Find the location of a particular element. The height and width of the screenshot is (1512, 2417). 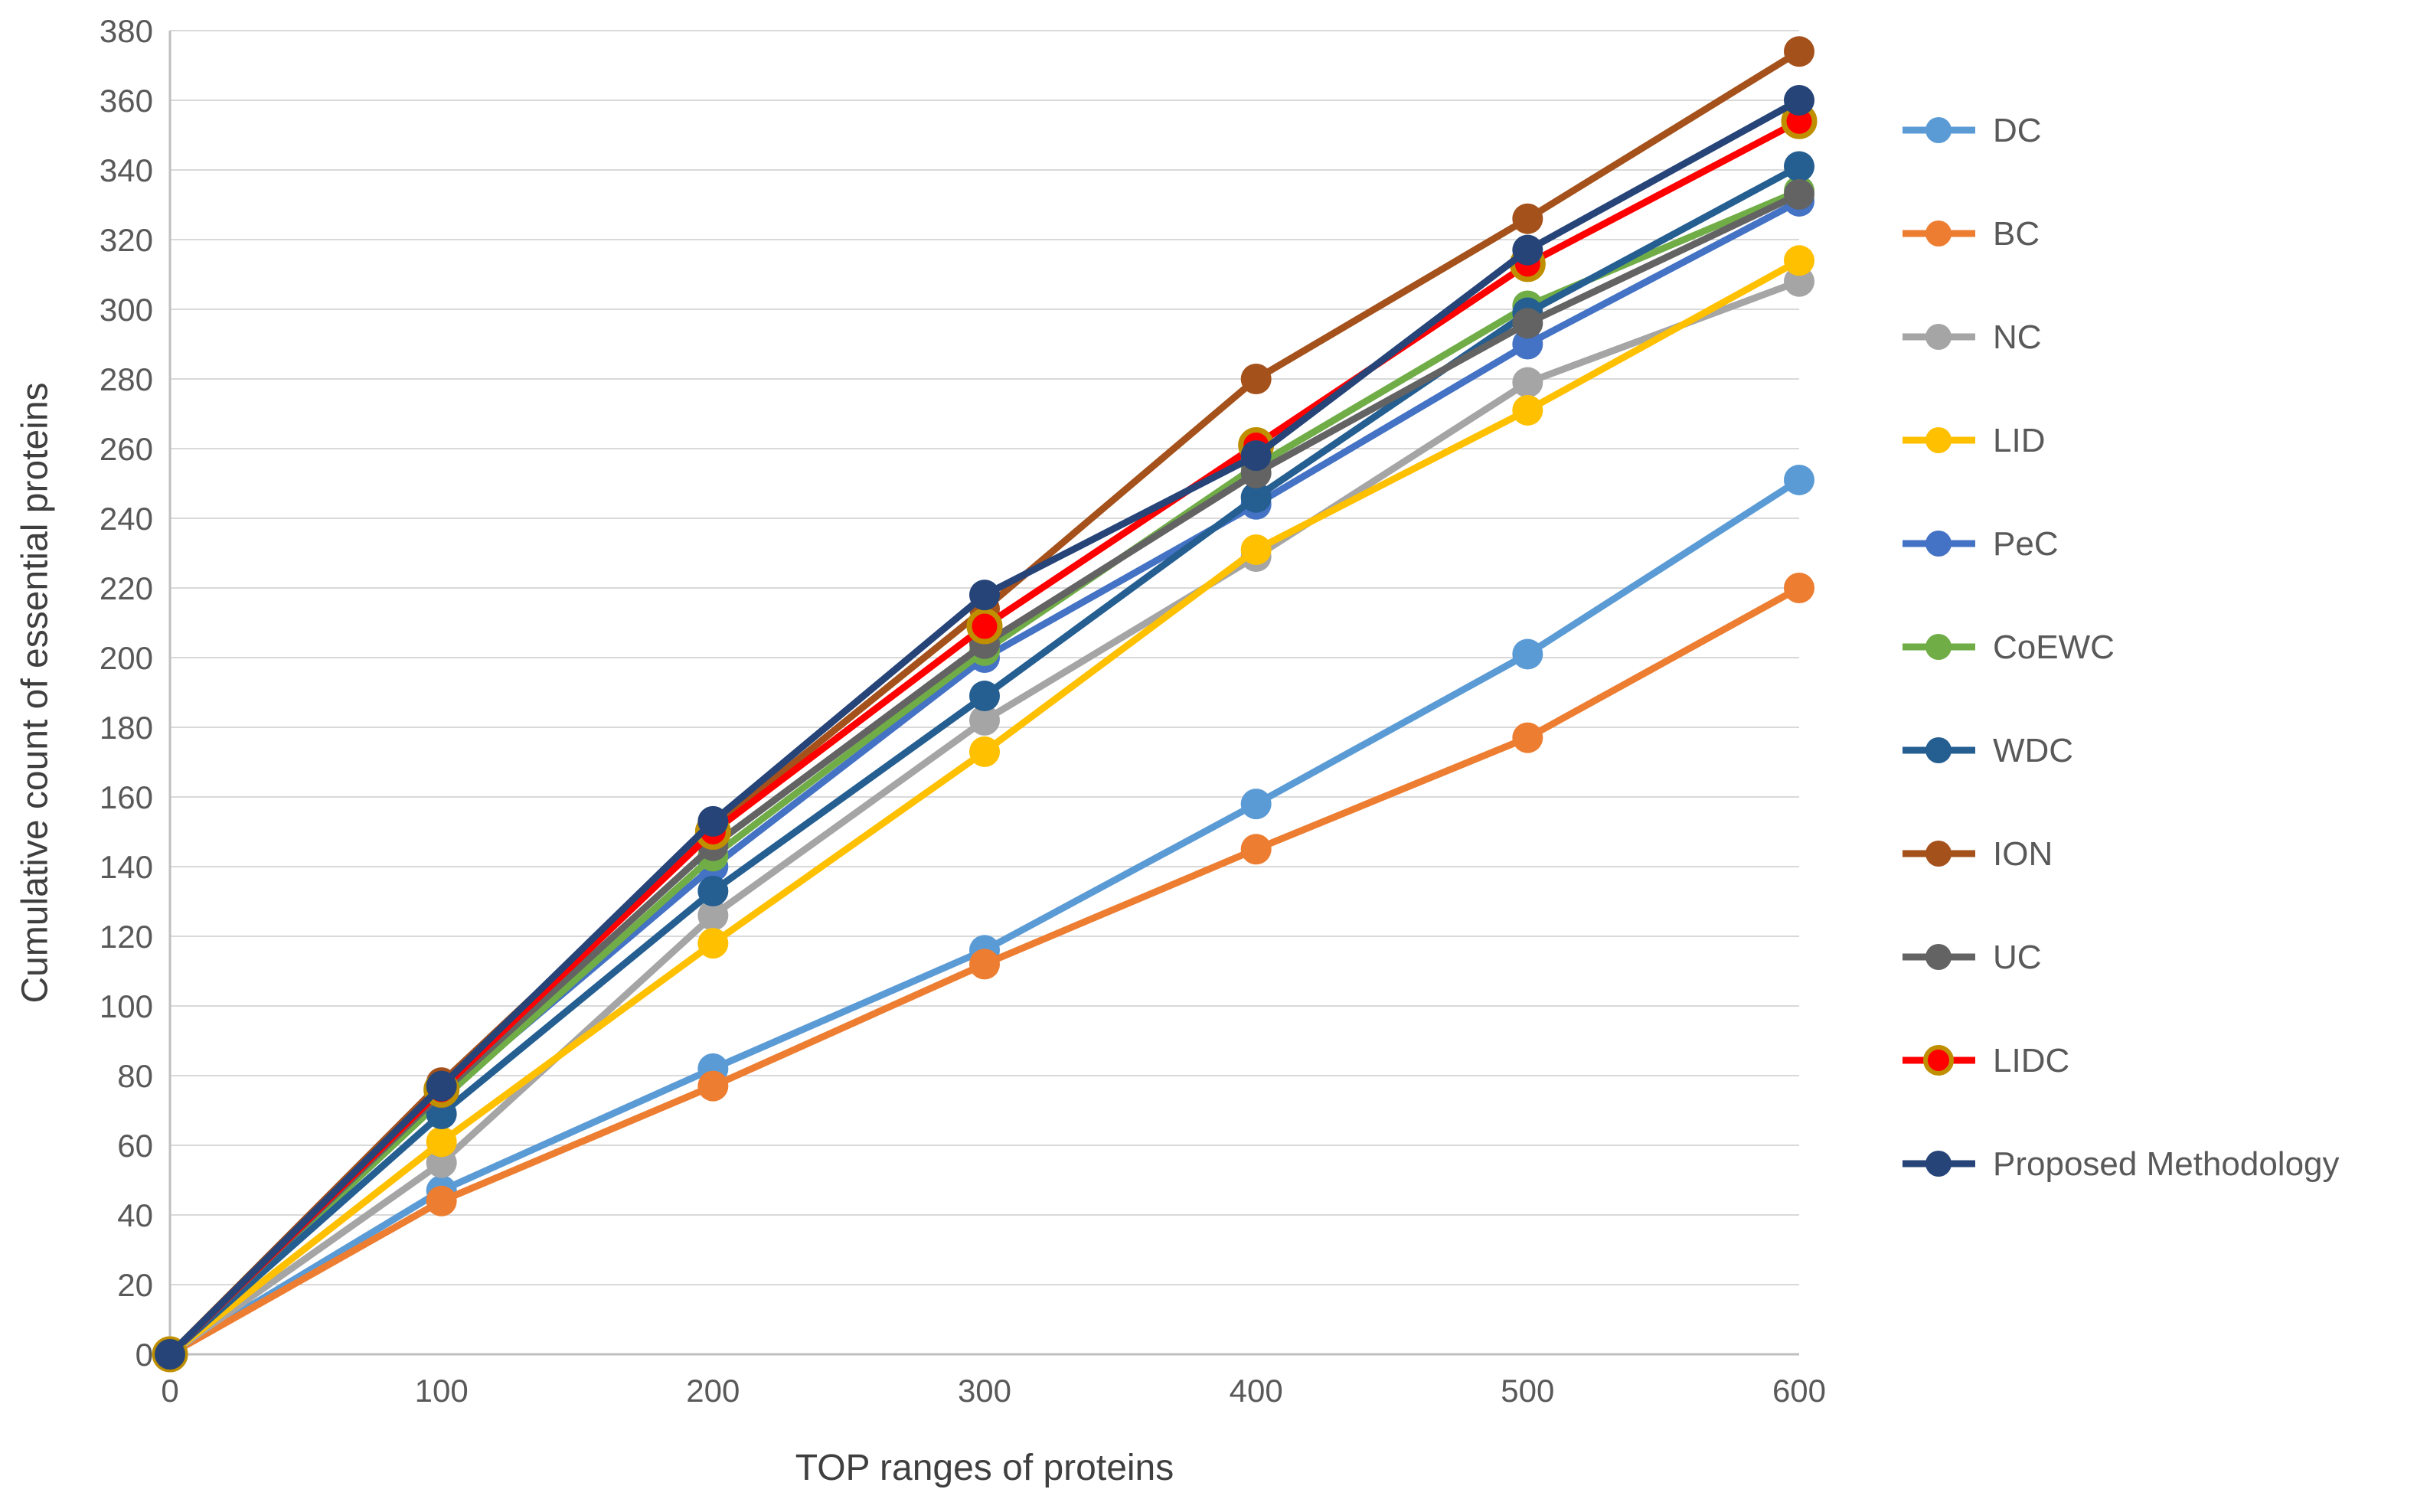

y-tick-label: 180 is located at coordinates (126, 728).